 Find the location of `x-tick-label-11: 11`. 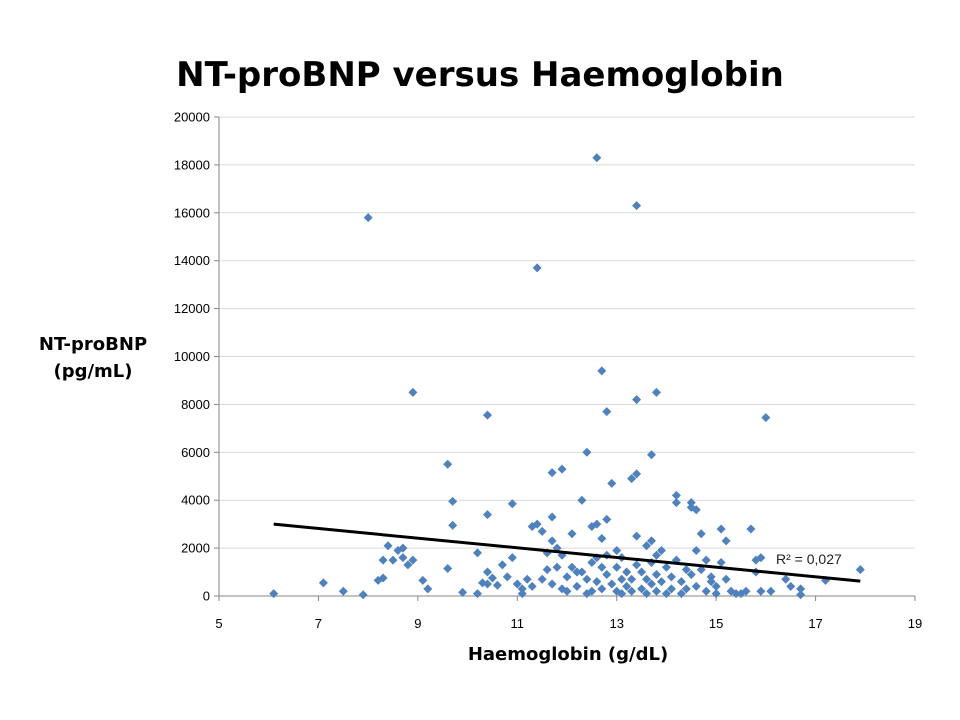

x-tick-label-11: 11 is located at coordinates (518, 623).